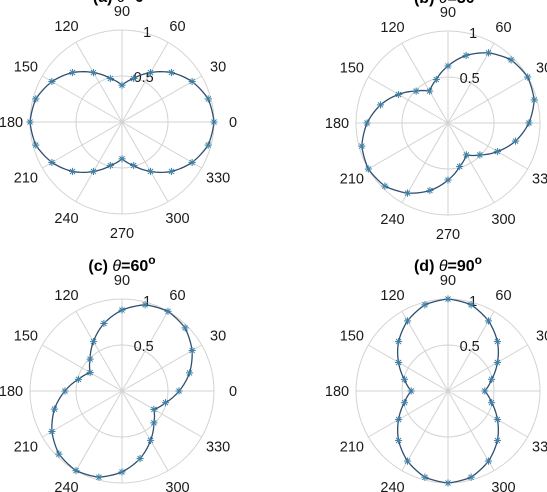 This screenshot has width=547, height=492. I want to click on panel-title: (d) θ=90o, so click(448, 264).